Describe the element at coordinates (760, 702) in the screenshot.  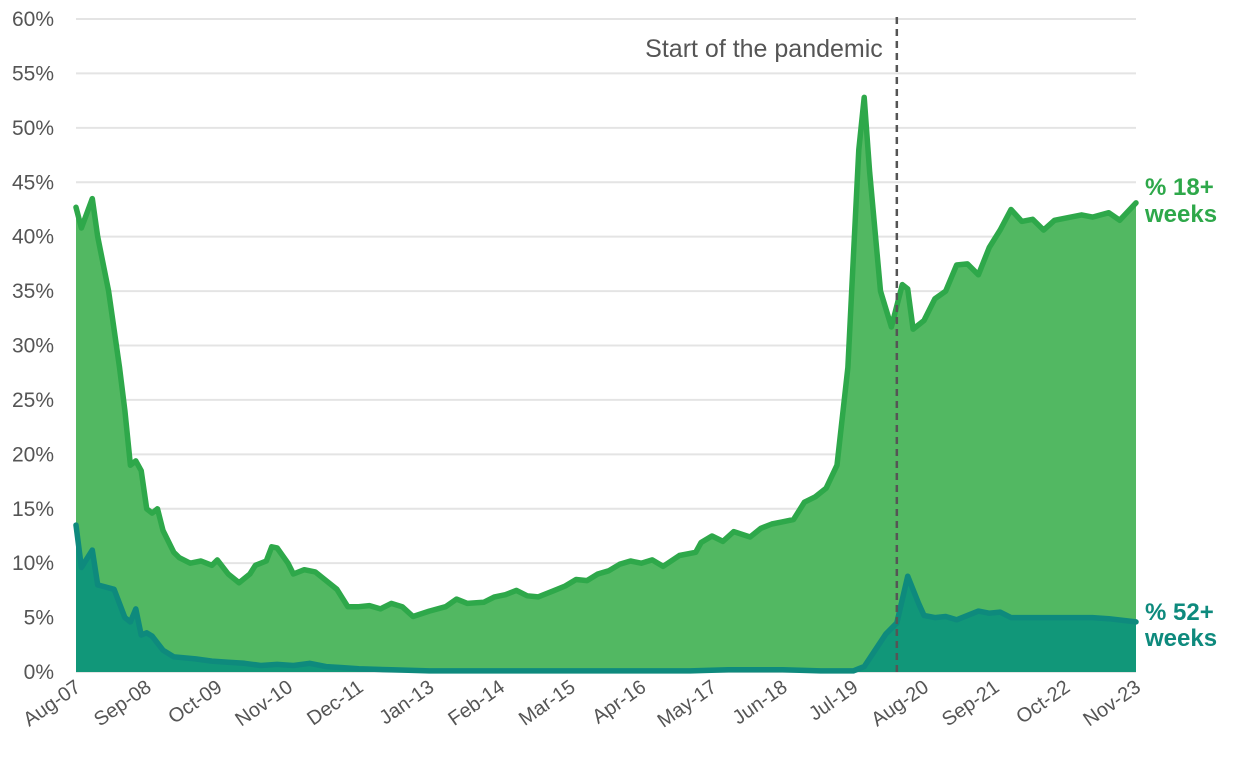
I see `x-tick-label: Jun-18` at that location.